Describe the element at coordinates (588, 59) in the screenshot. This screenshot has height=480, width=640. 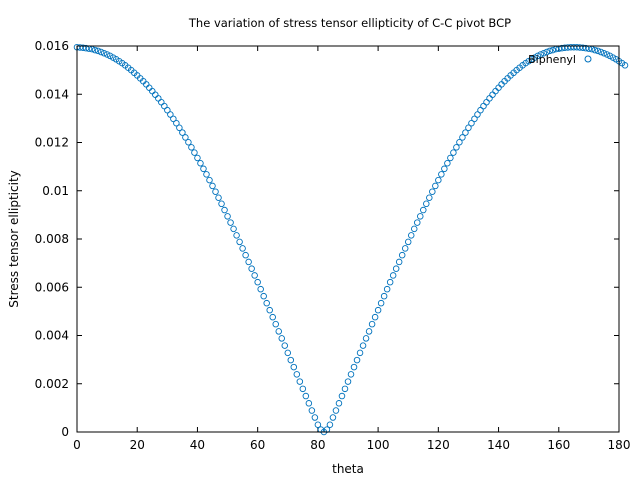
I see `legend-marker-biphenyl` at that location.